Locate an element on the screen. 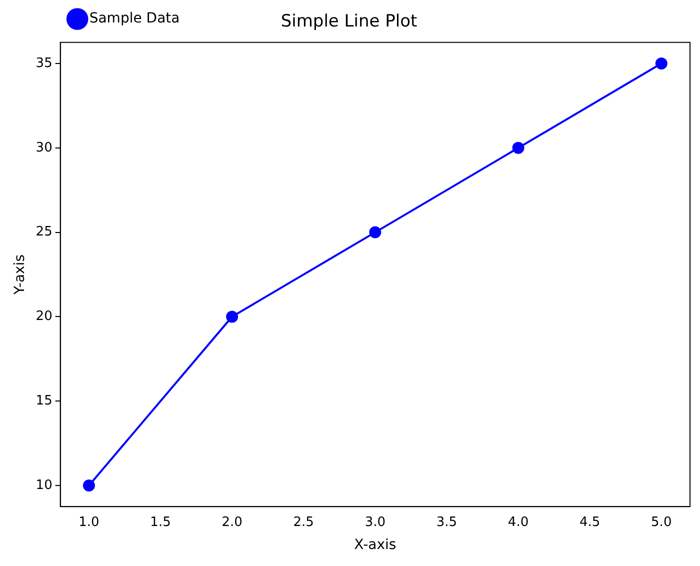 This screenshot has width=700, height=566. chart-title: Simple Line Plot is located at coordinates (349, 22).